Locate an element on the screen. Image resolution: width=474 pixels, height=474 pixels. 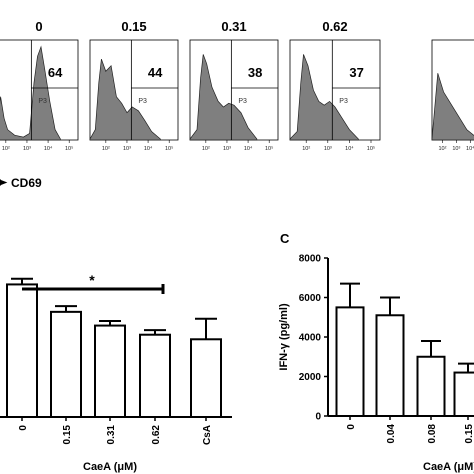
histogram-1: P3 0.15 44 10² 10³ 10⁴ 10⁵ is located at coordinates (134, 85).